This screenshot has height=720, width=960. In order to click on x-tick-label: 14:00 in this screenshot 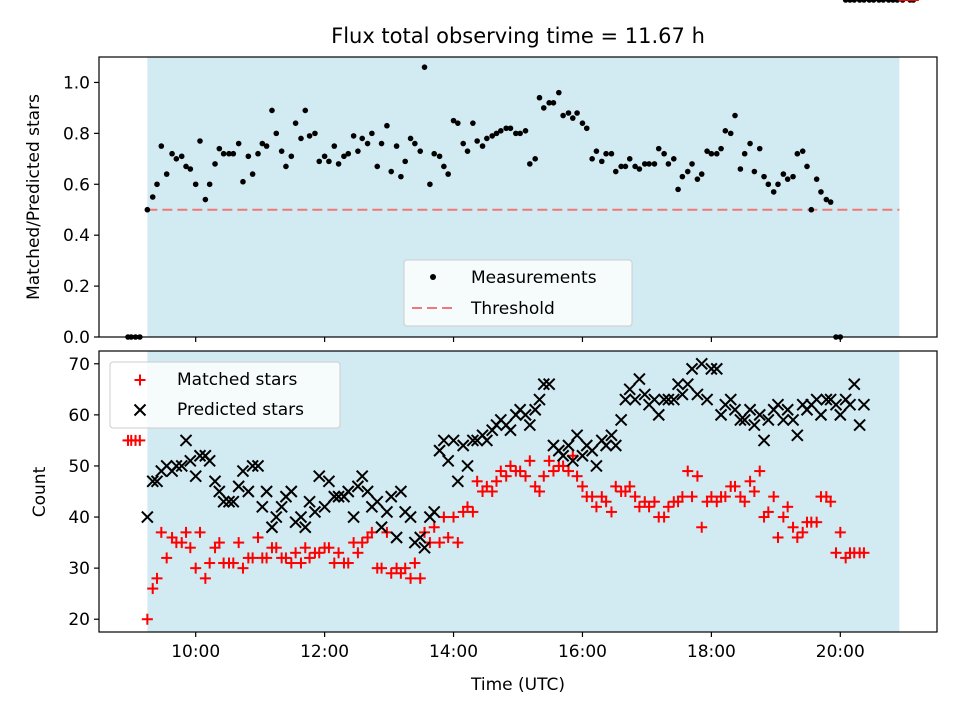, I will do `click(453, 652)`.